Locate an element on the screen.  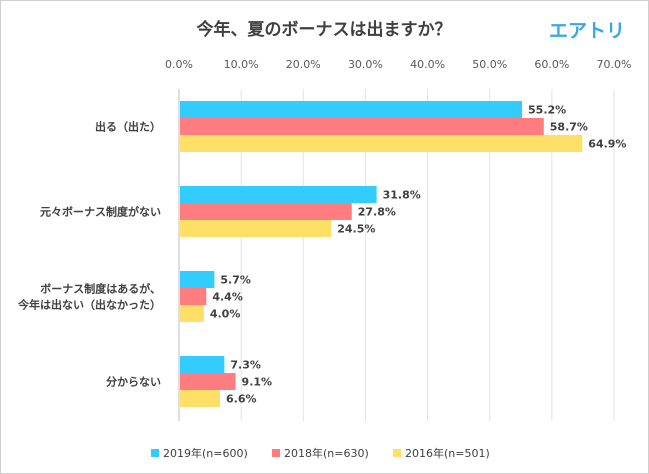
x-tick-label: 50.0% is located at coordinates (489, 64).